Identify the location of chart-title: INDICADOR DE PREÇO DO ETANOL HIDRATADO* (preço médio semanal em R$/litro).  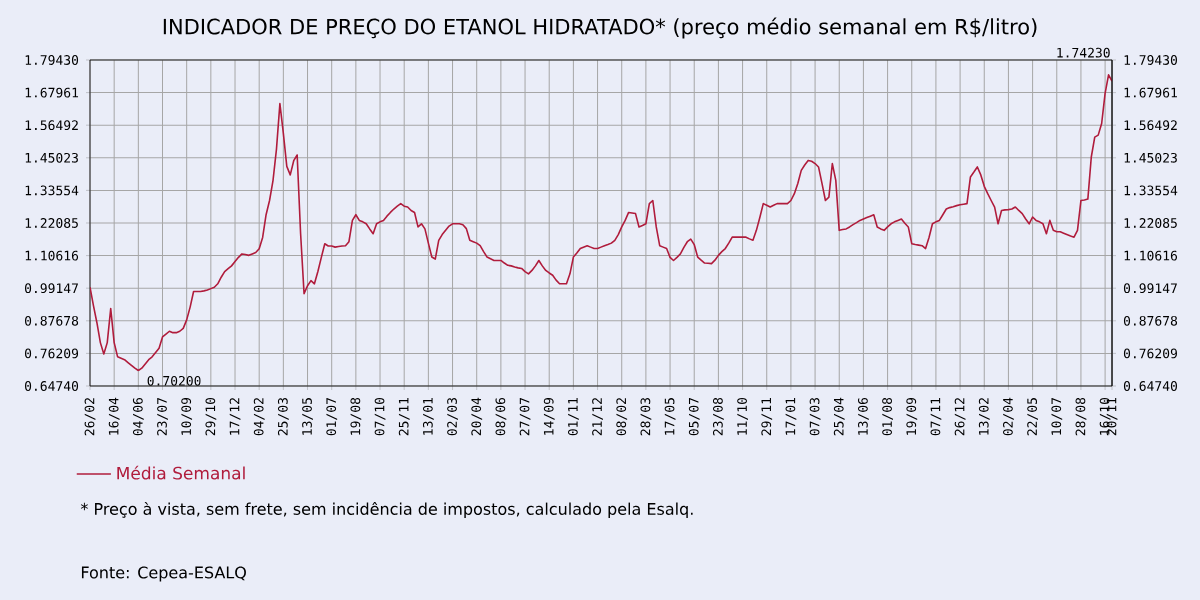
(600, 28).